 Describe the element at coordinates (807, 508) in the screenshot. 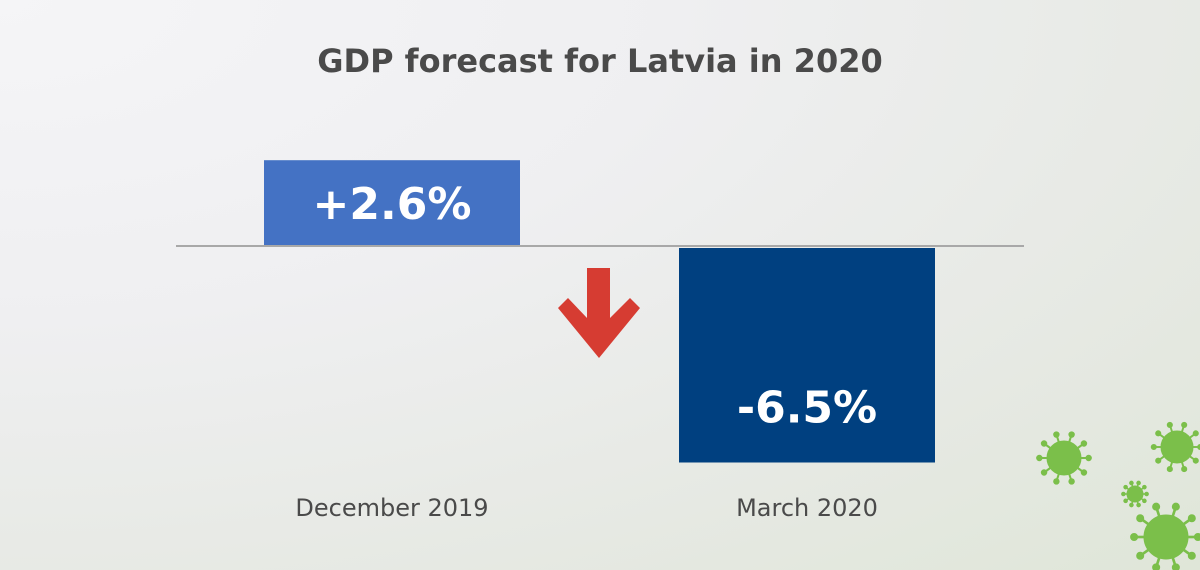

I see `category-label-1: March 2020` at that location.